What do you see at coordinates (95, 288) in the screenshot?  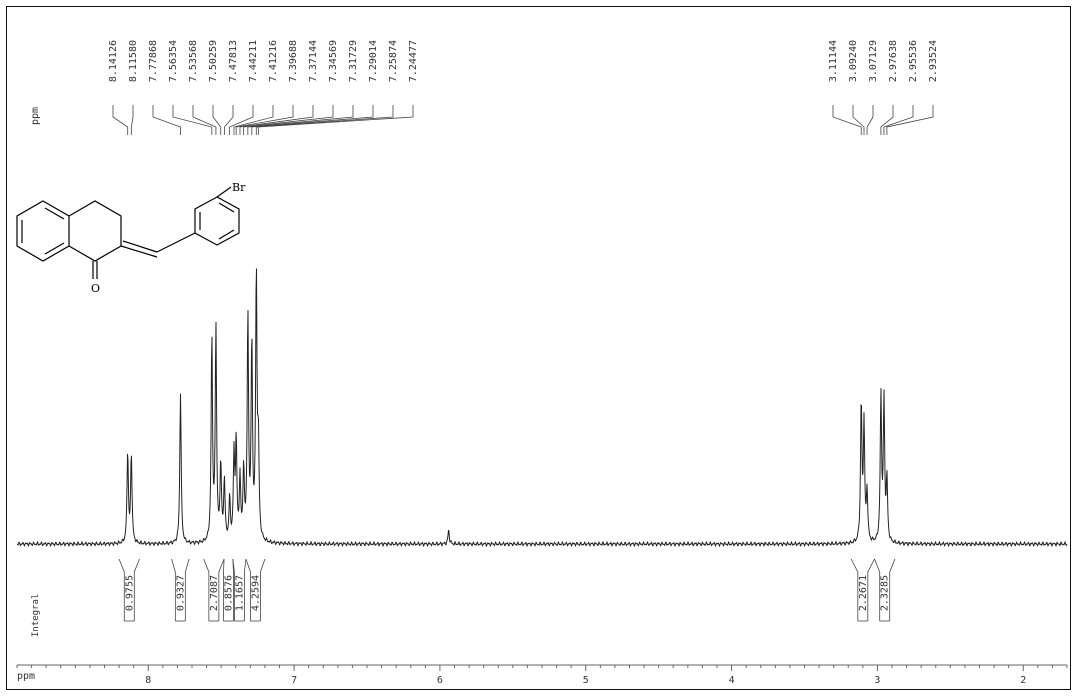 I see `carbonyl-oxygen-label: O` at bounding box center [95, 288].